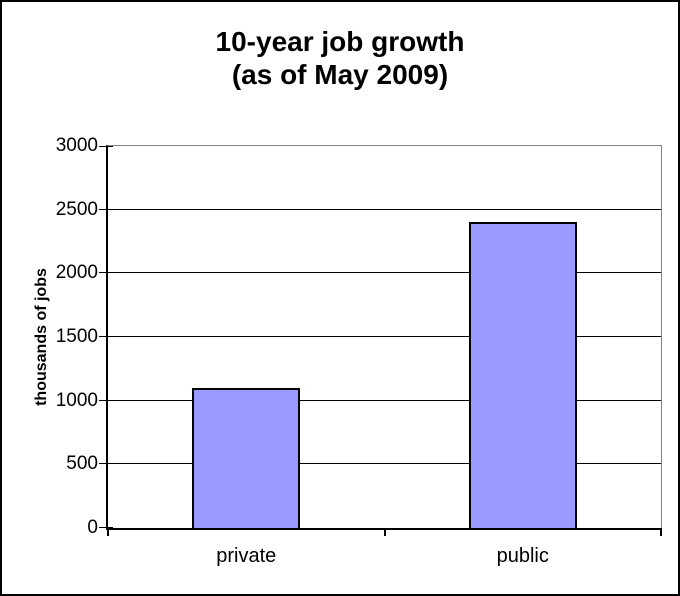  Describe the element at coordinates (76, 400) in the screenshot. I see `y-tick-label-1000: 1000` at that location.